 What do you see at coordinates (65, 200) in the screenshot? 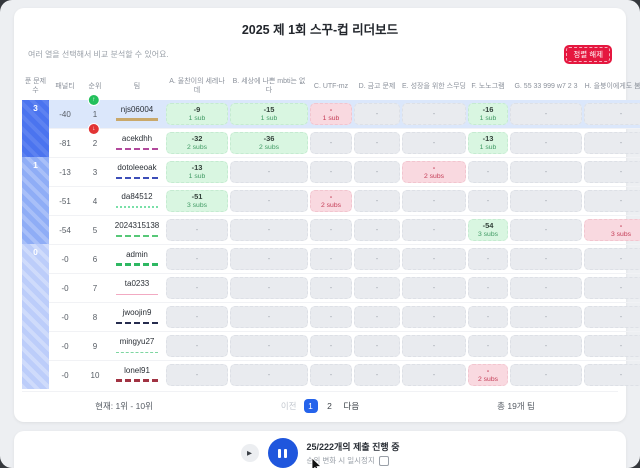
I see `penalty-cell: -51` at bounding box center [65, 200].